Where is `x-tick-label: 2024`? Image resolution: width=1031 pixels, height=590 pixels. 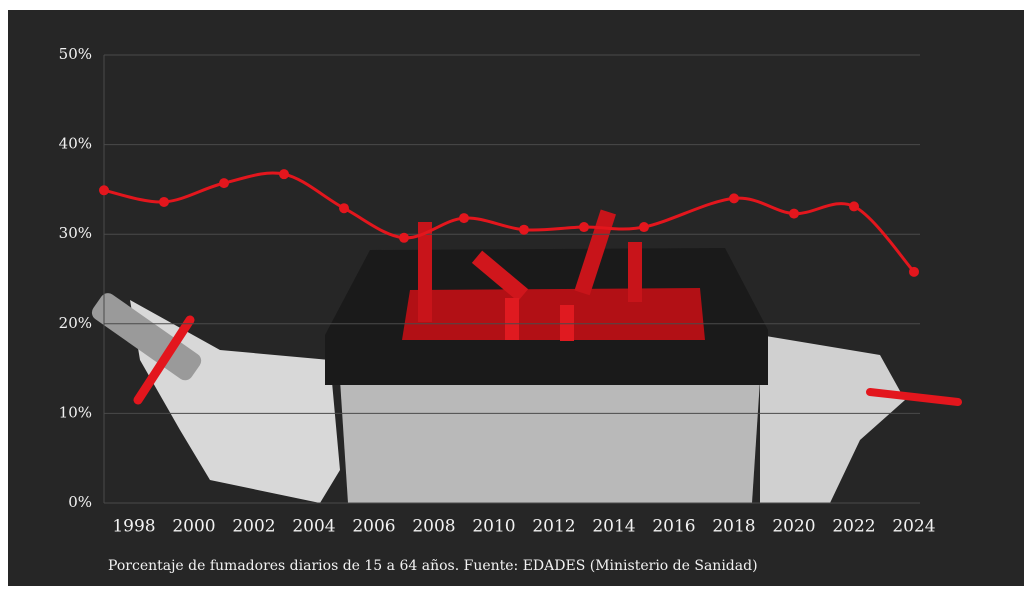
x-tick-label: 2024 is located at coordinates (913, 527).